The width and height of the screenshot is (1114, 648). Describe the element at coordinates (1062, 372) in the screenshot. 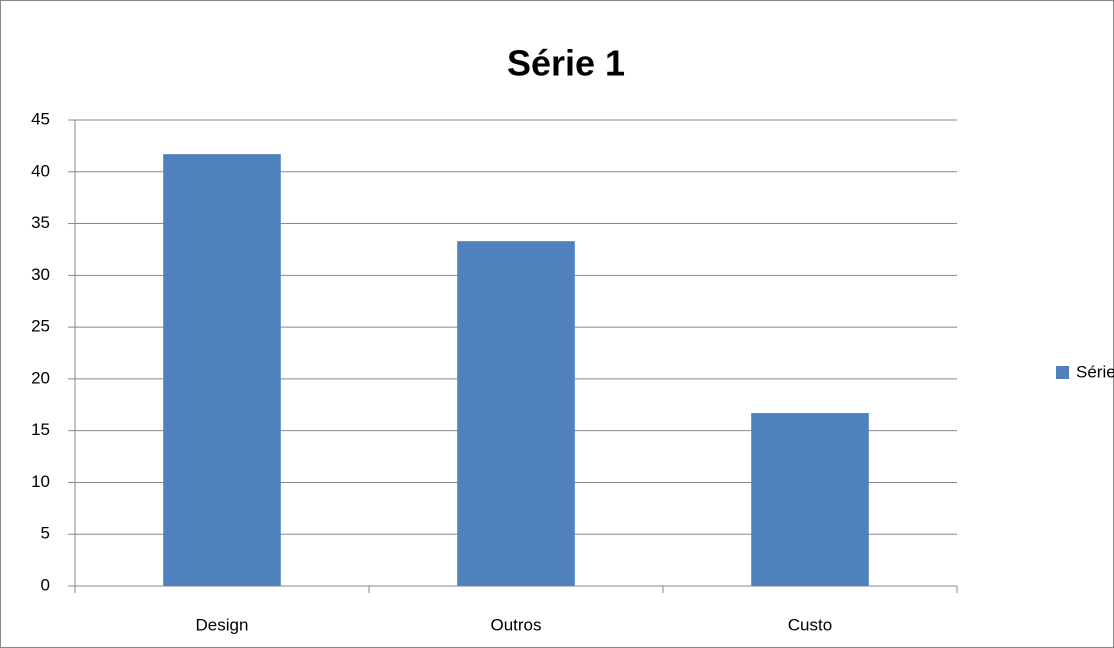

I see `legend-swatch` at that location.